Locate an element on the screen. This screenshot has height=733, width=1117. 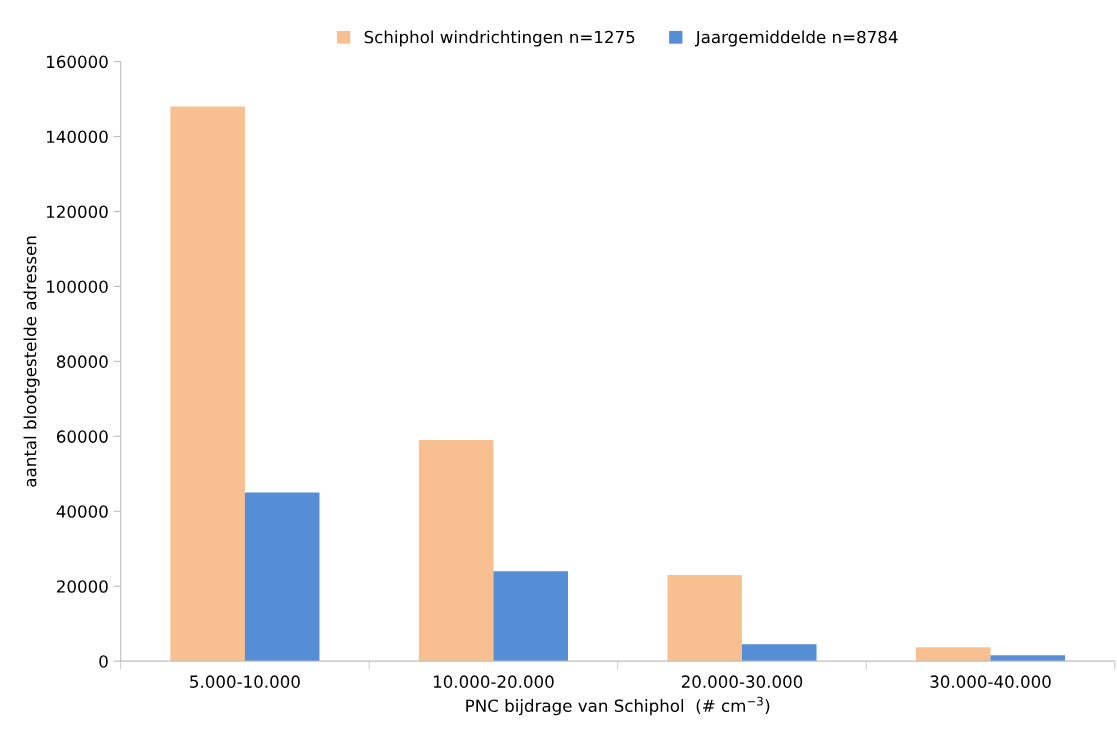
legend-label: Schiphol windrichtingen n=1275 is located at coordinates (499, 38).